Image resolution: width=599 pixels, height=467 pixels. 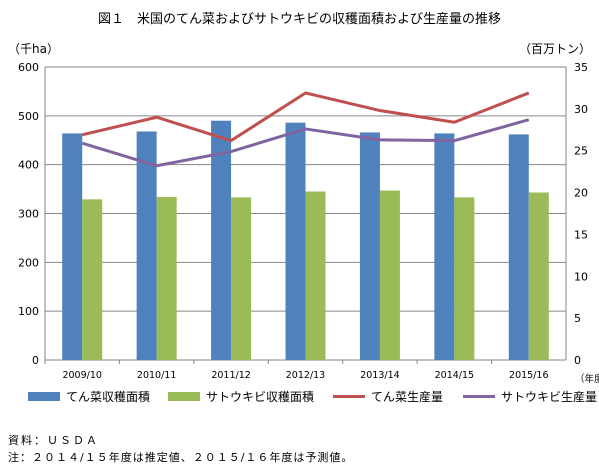 I want to click on y-tick-label-left: 400, so click(x=28, y=165).